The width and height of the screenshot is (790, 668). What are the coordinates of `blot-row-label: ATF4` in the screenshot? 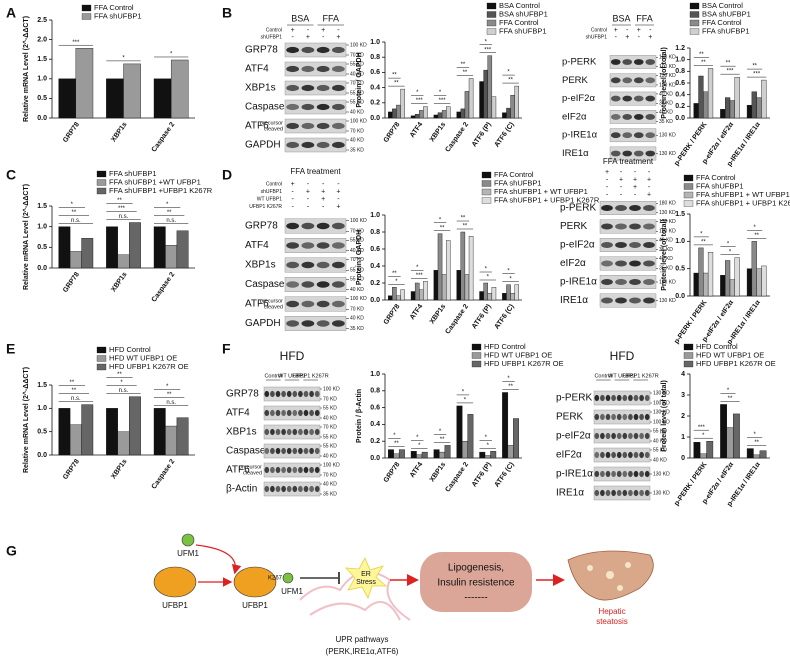 It's located at (257, 69).